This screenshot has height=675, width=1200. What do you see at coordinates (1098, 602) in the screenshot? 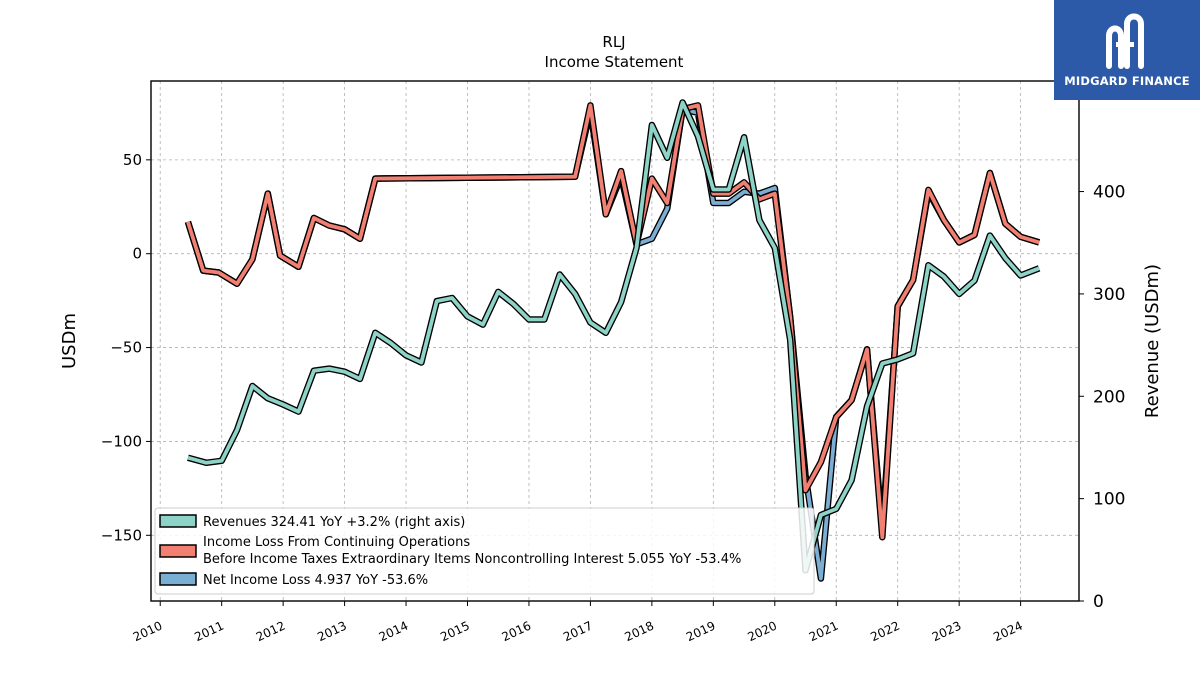
I see `y2-tick-label: 0` at bounding box center [1098, 602].